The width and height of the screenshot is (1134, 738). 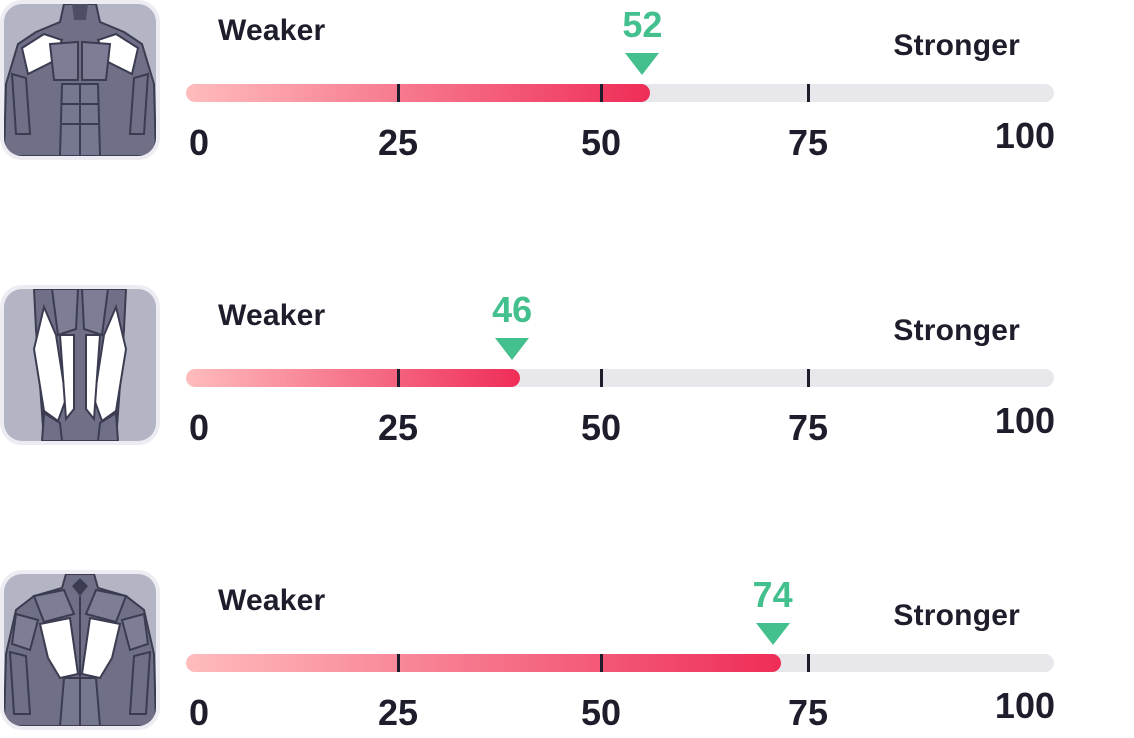 I want to click on legs-front-muscles-icon, so click(x=80, y=365).